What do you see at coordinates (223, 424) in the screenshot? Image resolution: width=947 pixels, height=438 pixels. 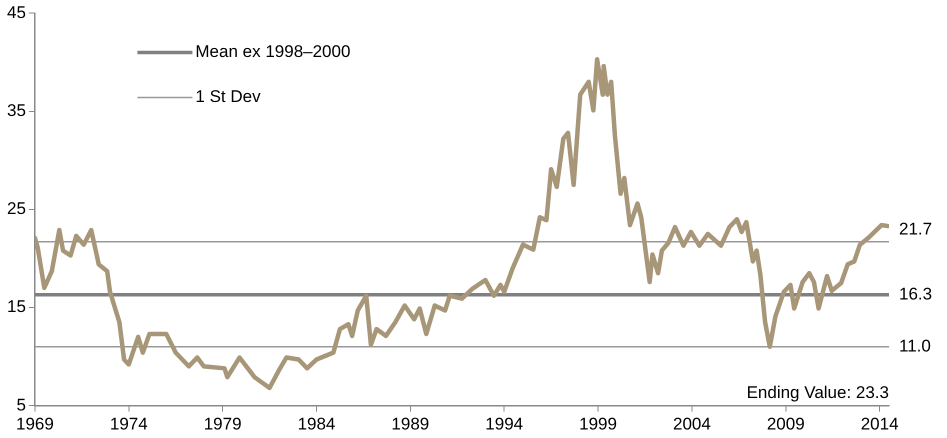 I see `x-tick-label: 1979` at bounding box center [223, 424].